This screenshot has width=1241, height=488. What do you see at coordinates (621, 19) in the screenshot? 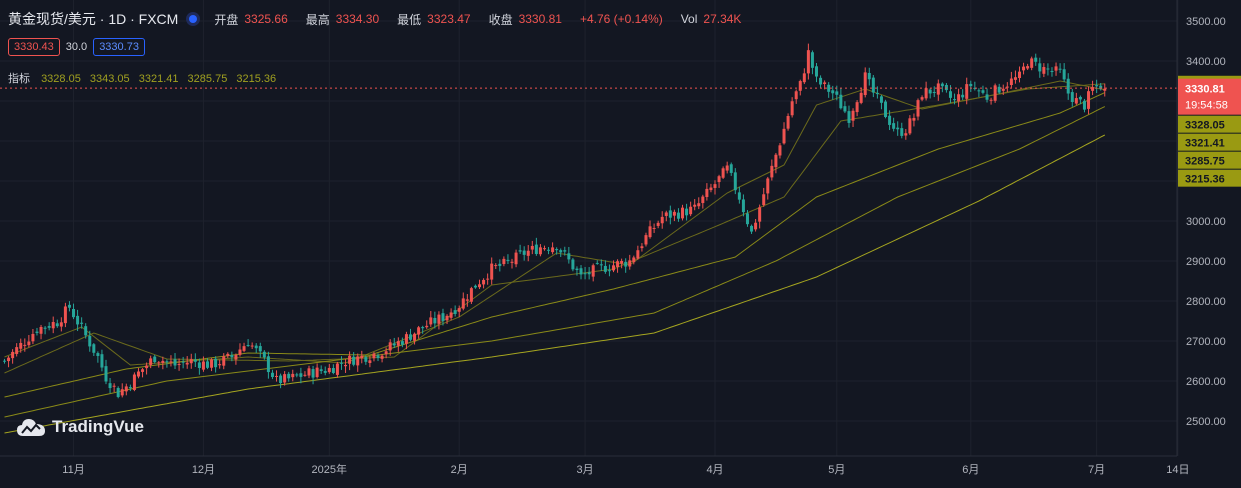
I see `change-value: +4.76 (+0.14%)` at bounding box center [621, 19].